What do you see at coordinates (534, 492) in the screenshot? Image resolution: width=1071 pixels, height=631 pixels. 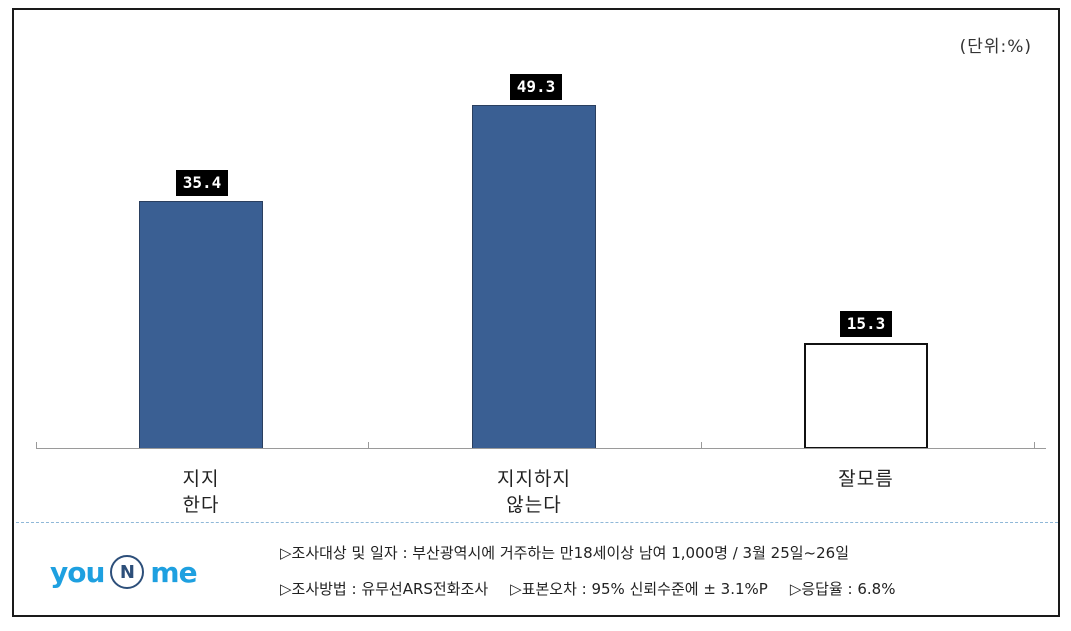 I see `category-label-oppose: 지지하지 않는다` at bounding box center [534, 492].